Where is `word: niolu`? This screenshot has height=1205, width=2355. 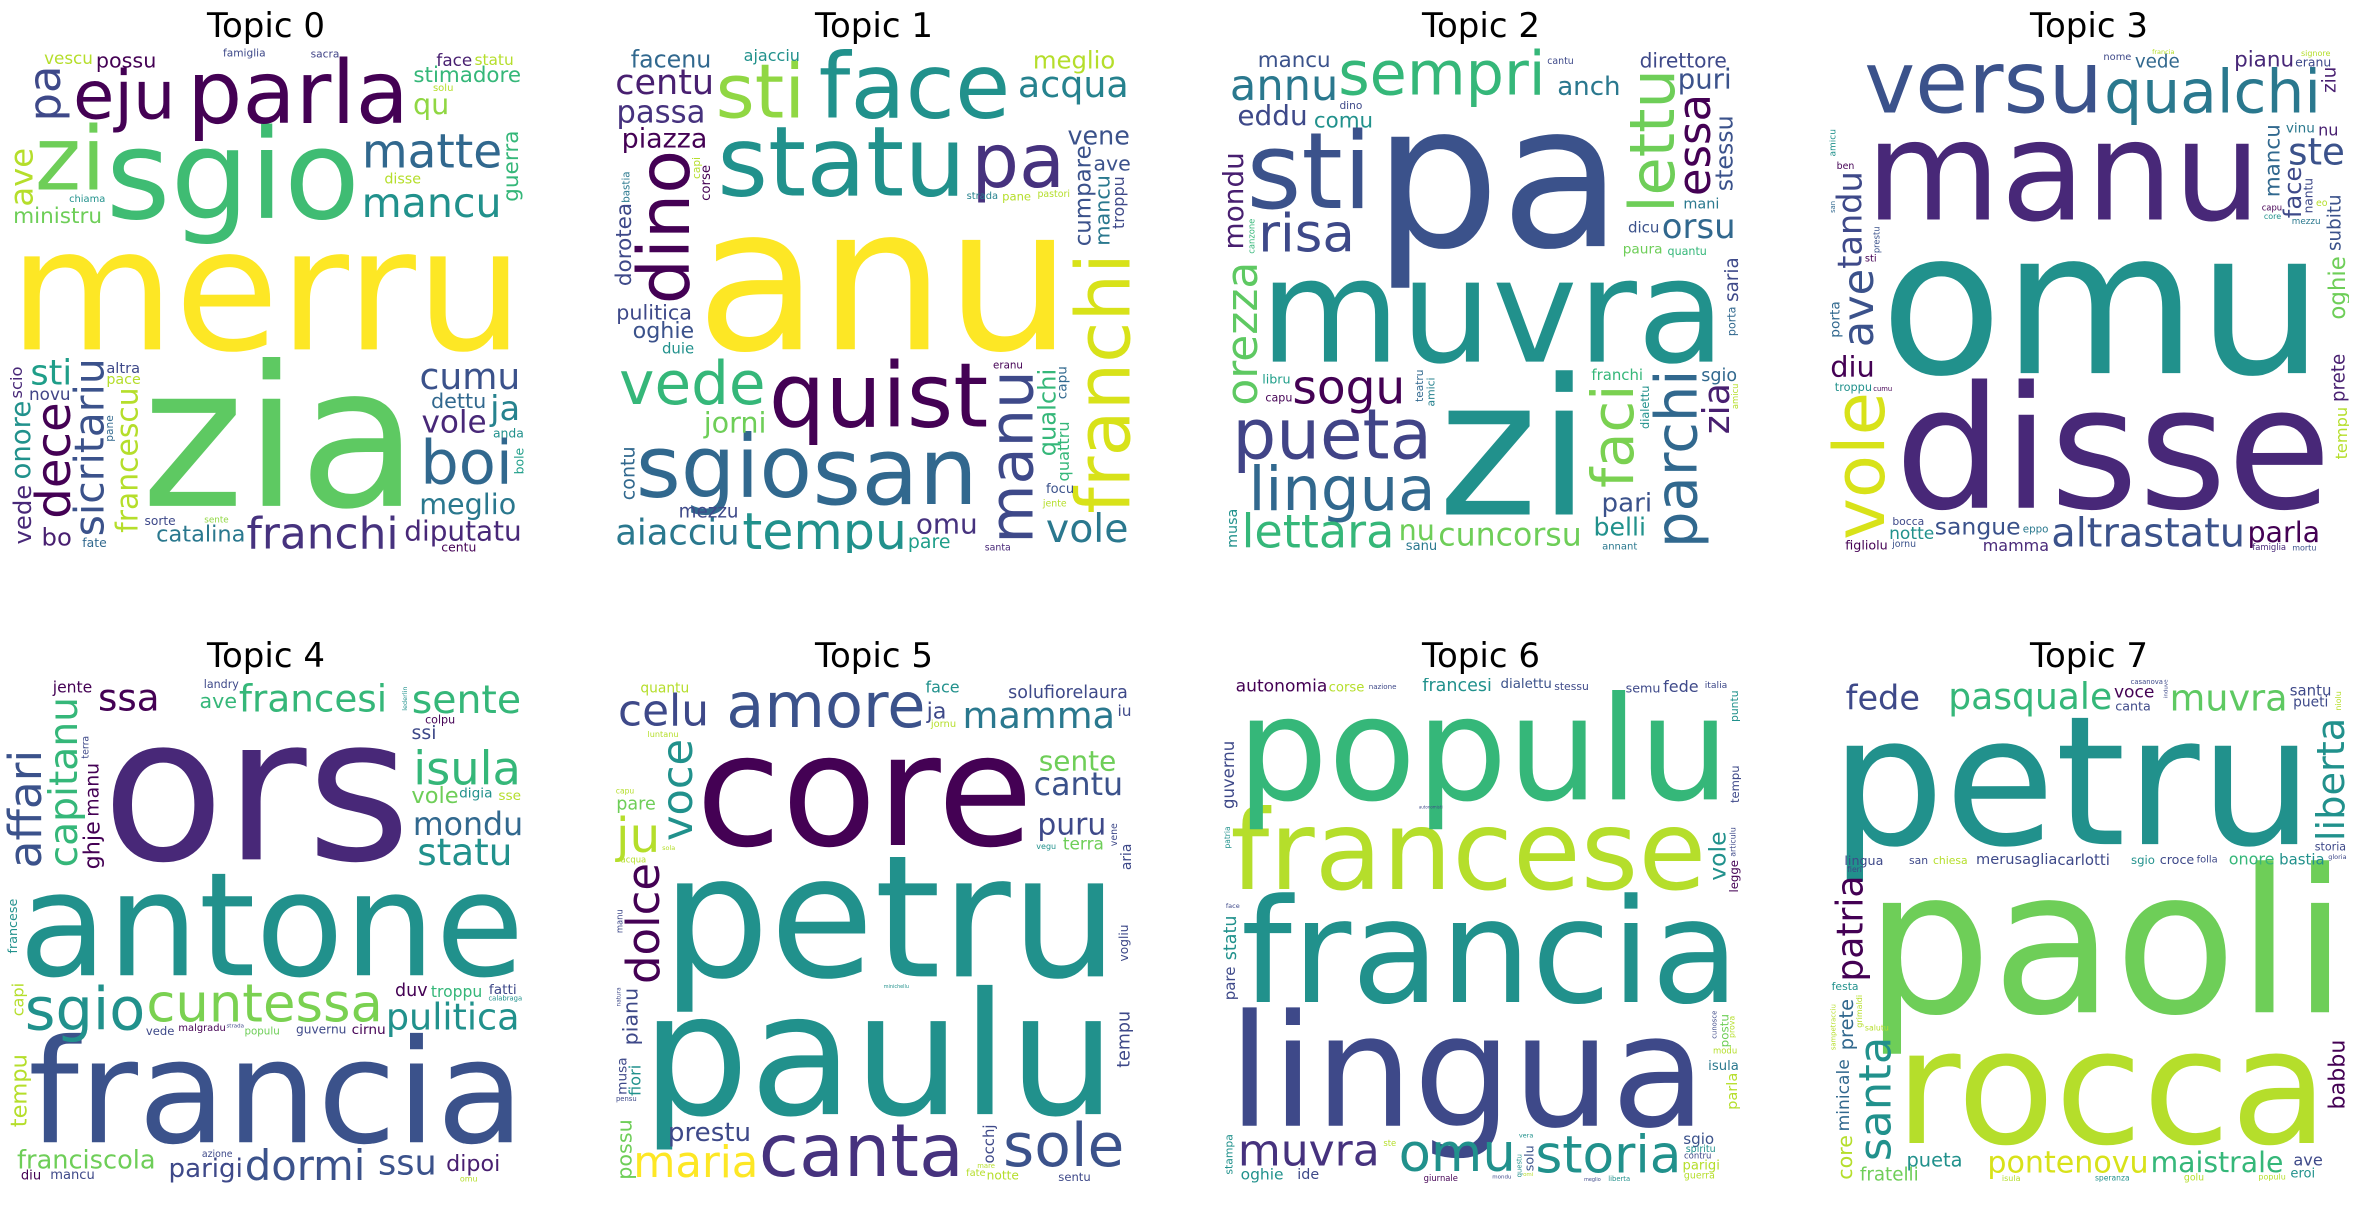 word: niolu is located at coordinates (2338, 700).